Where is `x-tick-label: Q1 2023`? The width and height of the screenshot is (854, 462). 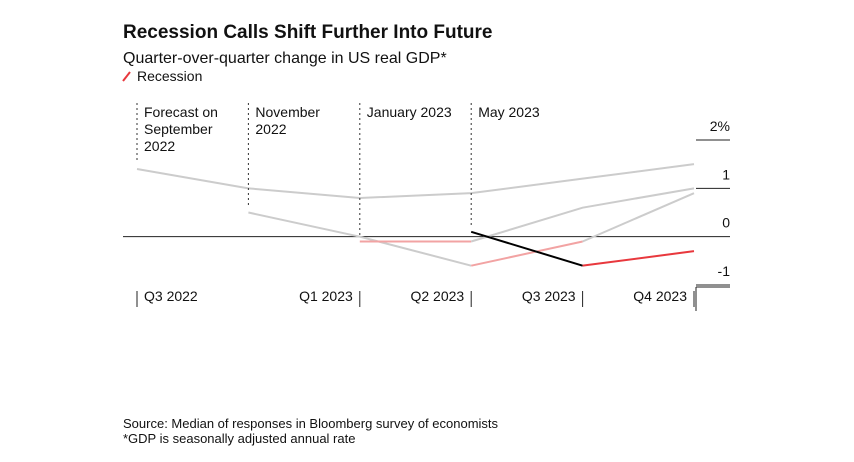
x-tick-label: Q1 2023 is located at coordinates (326, 296).